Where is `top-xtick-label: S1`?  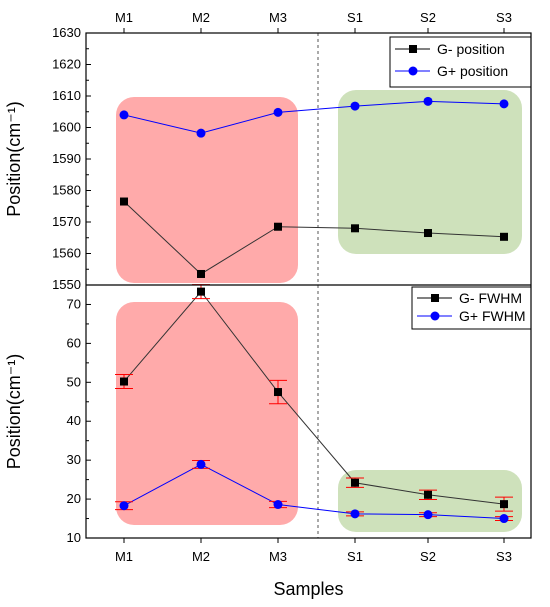
top-xtick-label: S1 is located at coordinates (355, 17).